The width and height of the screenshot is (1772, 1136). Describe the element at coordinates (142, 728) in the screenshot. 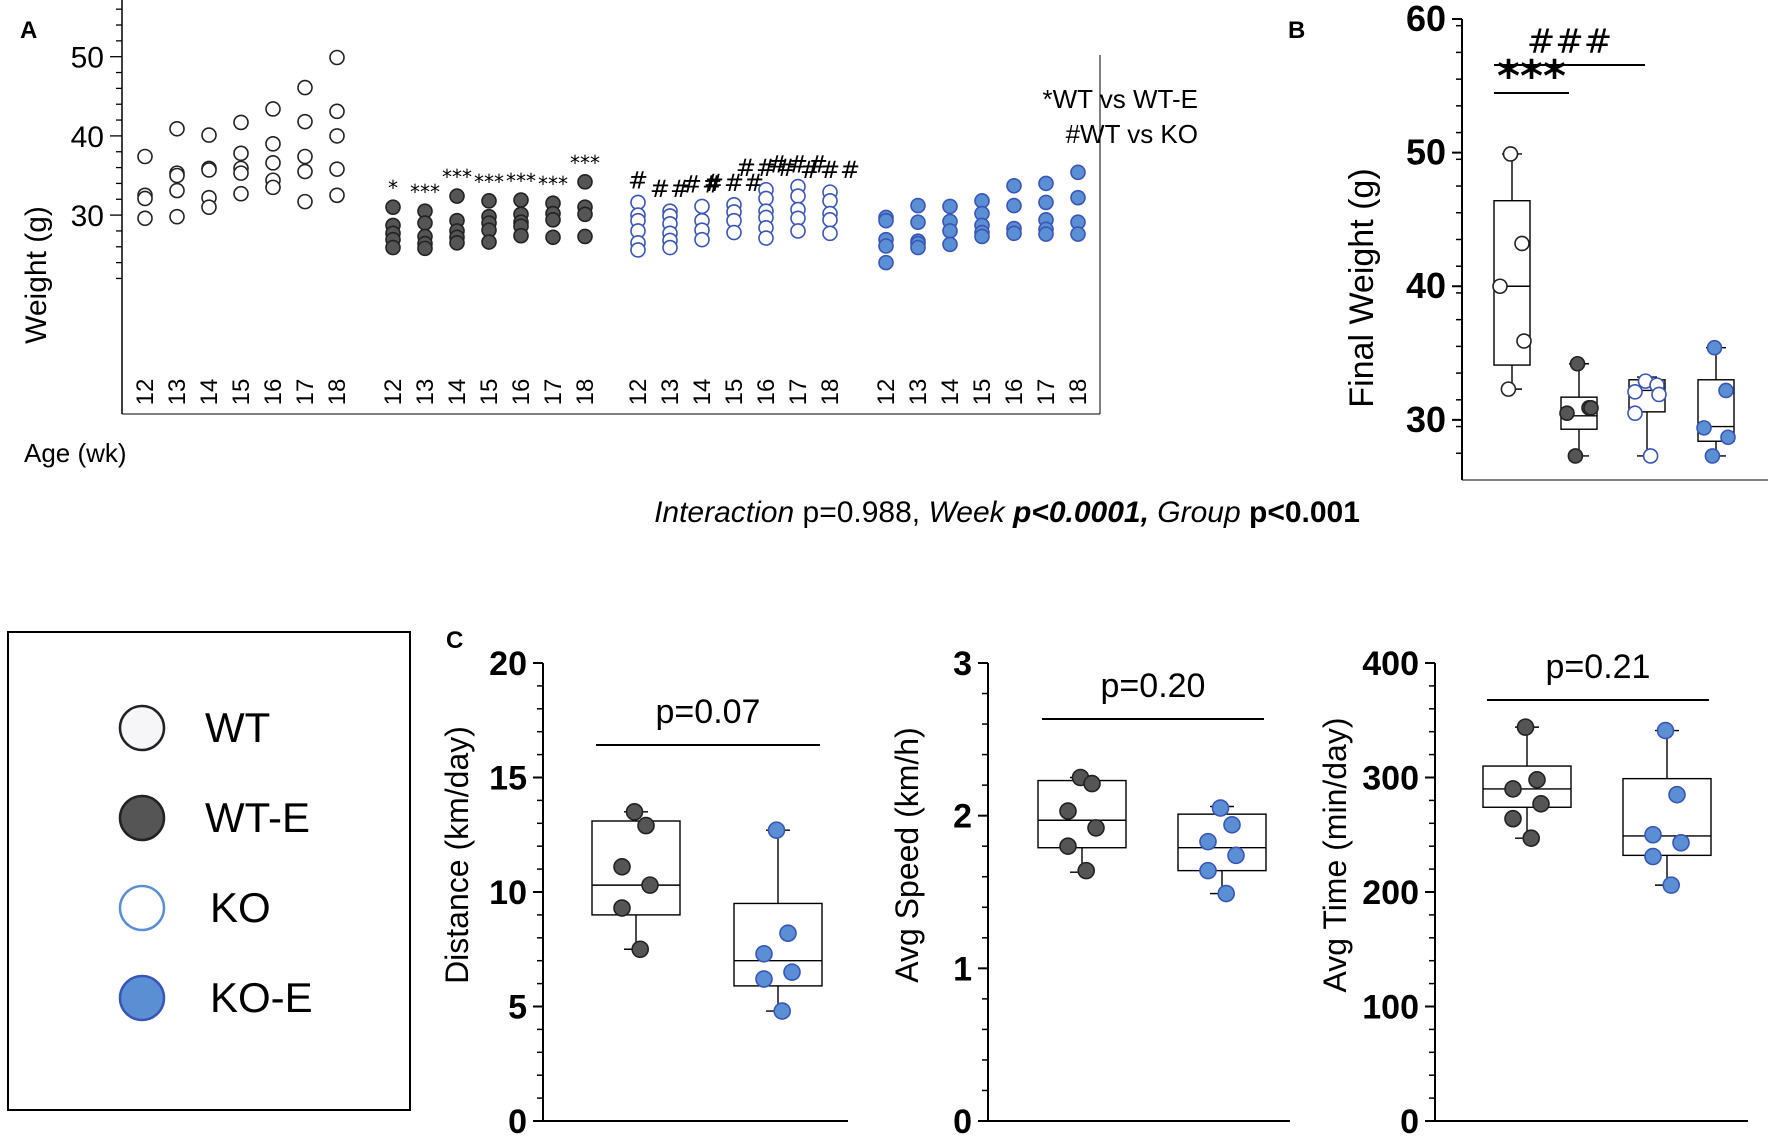

I see `legend-marker-wt` at that location.